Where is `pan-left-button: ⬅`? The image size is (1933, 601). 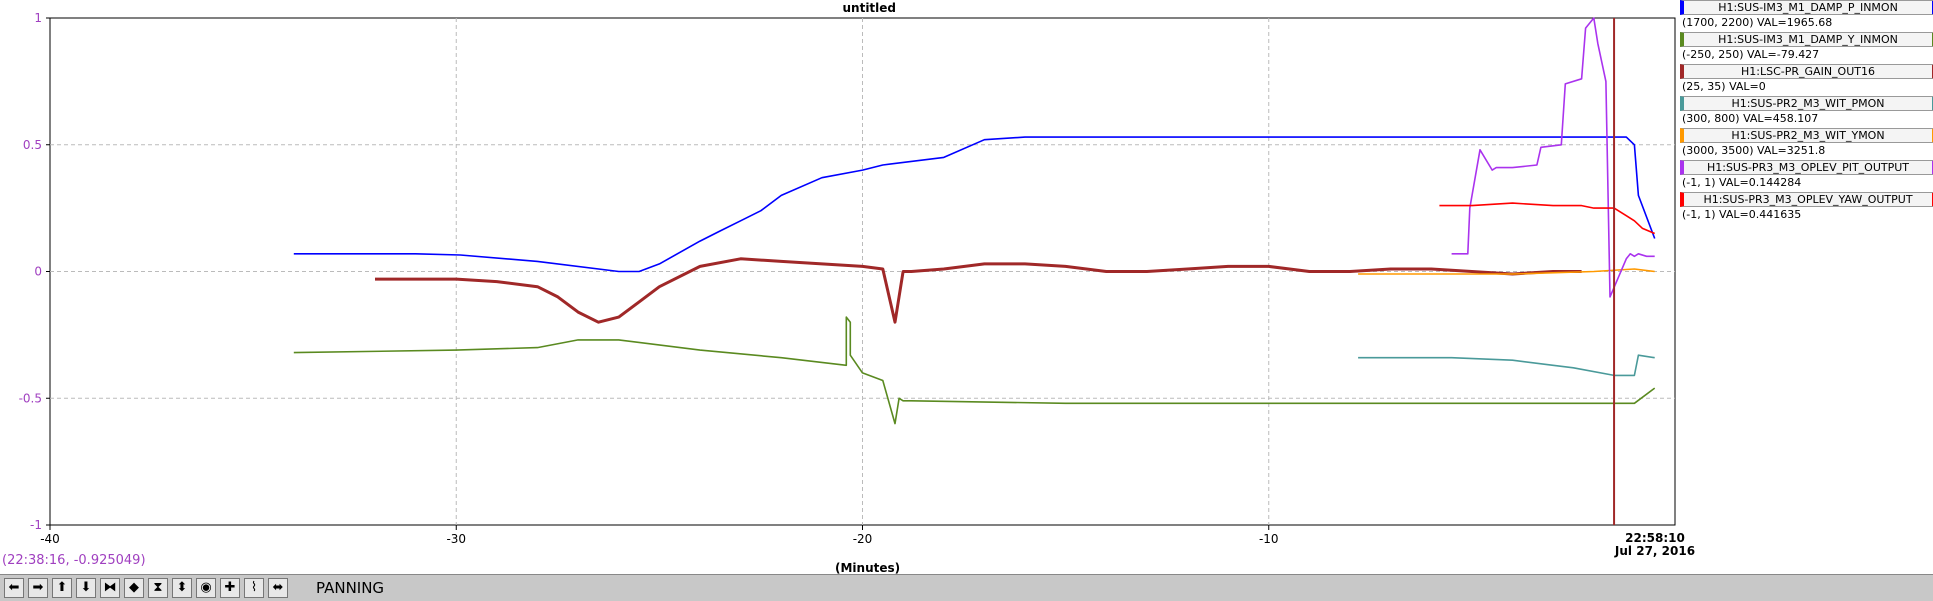
pan-left-button: ⬅ is located at coordinates (14, 588).